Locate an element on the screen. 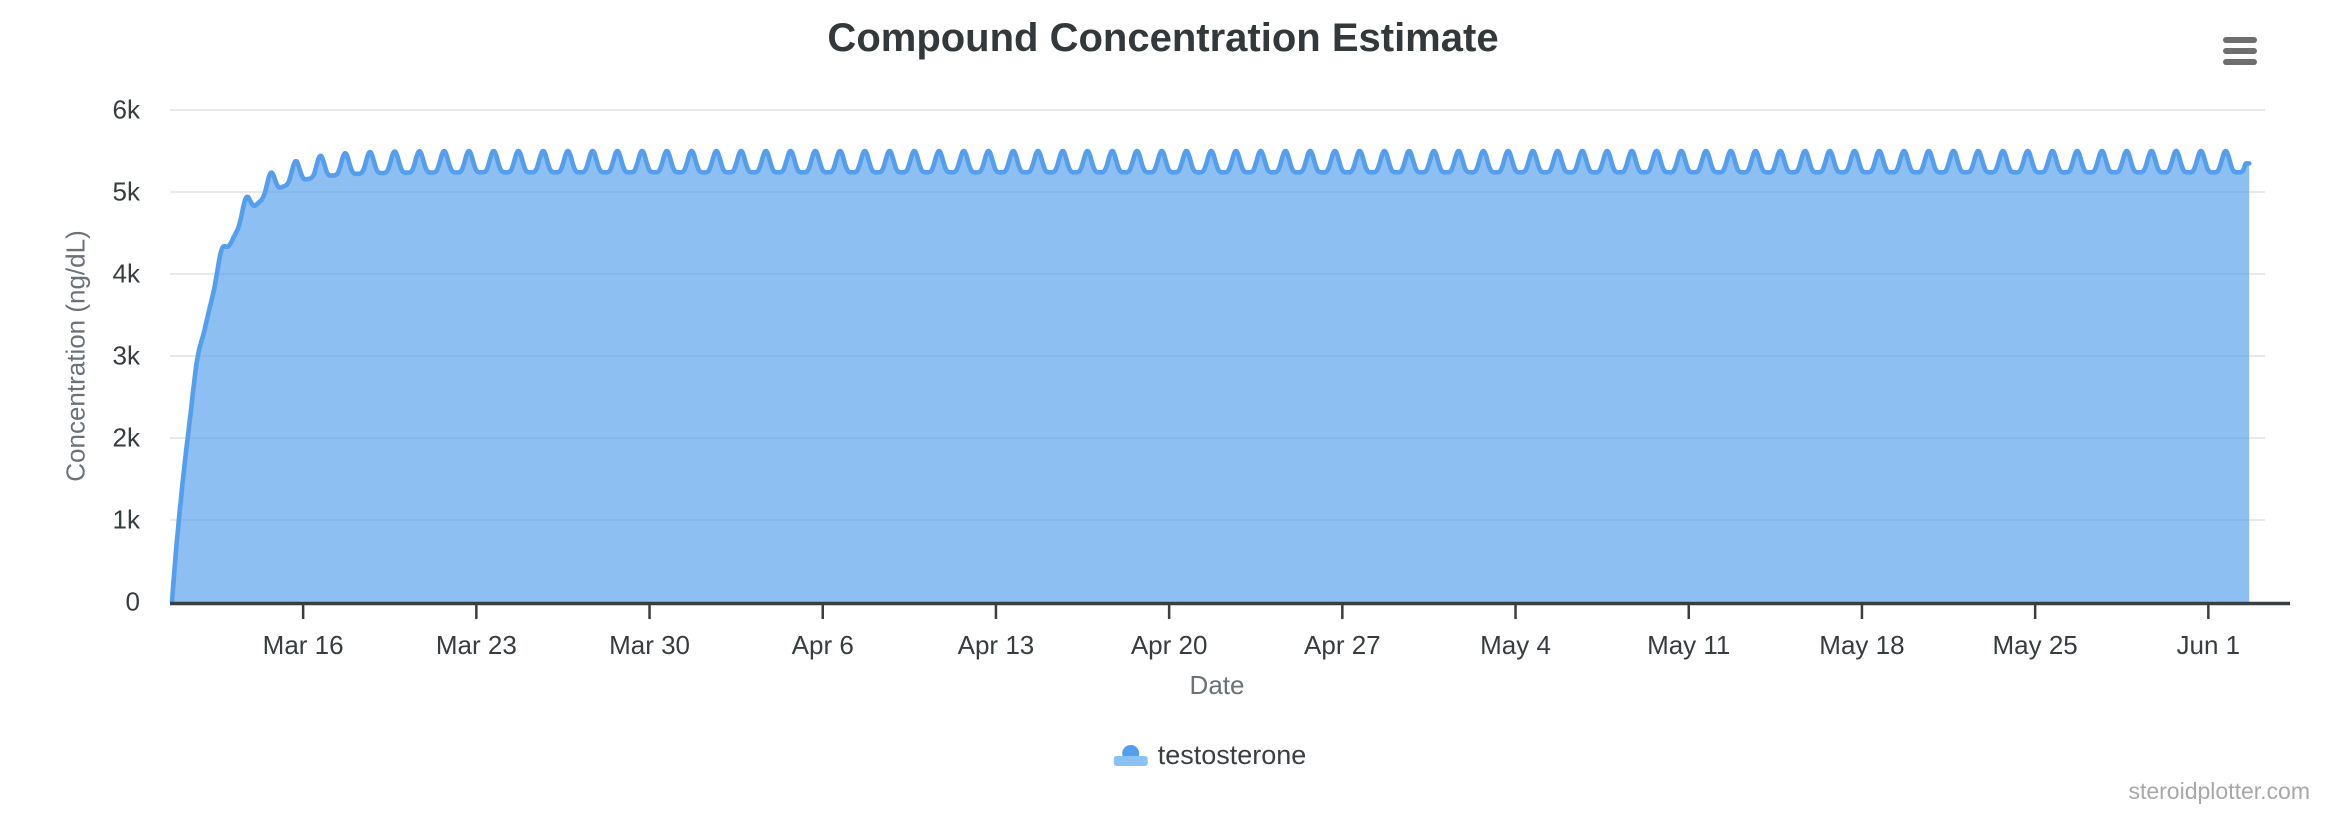 The image size is (2326, 824). y-tick-label: 1k is located at coordinates (126, 519).